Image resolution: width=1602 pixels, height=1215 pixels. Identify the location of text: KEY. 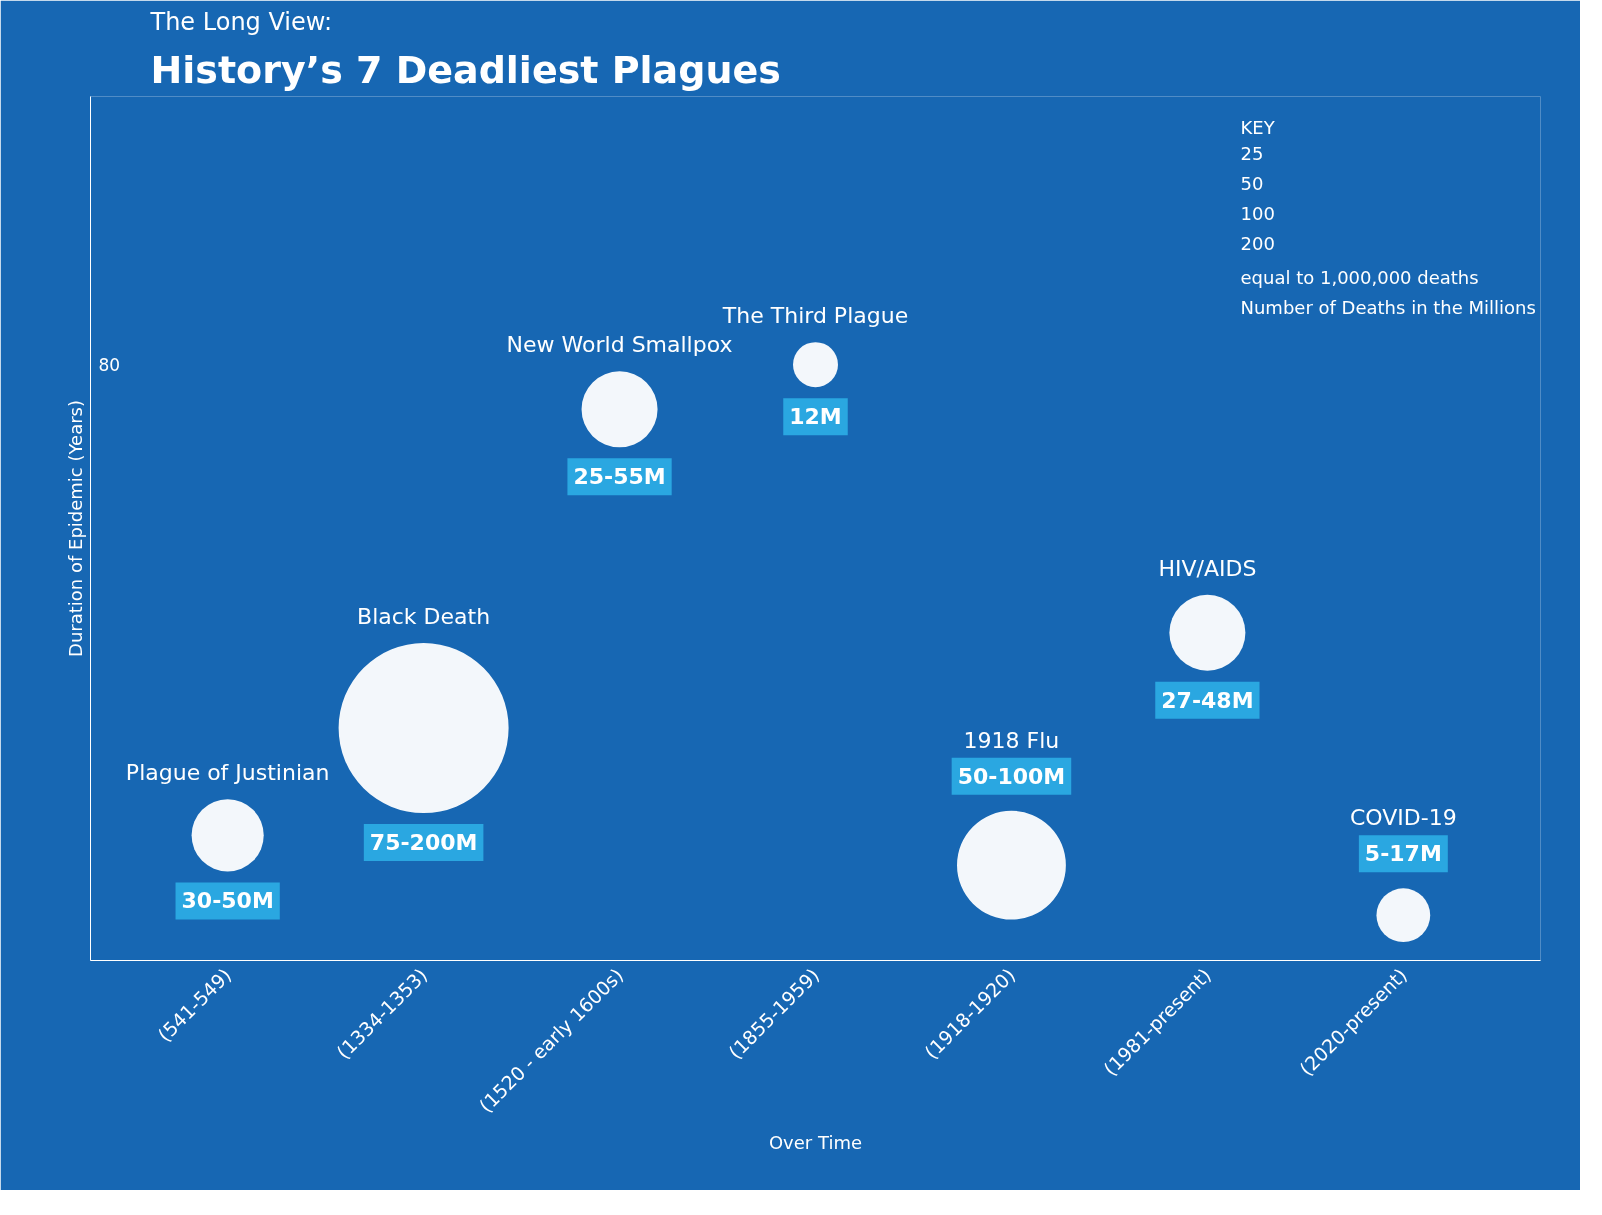
(1258, 127).